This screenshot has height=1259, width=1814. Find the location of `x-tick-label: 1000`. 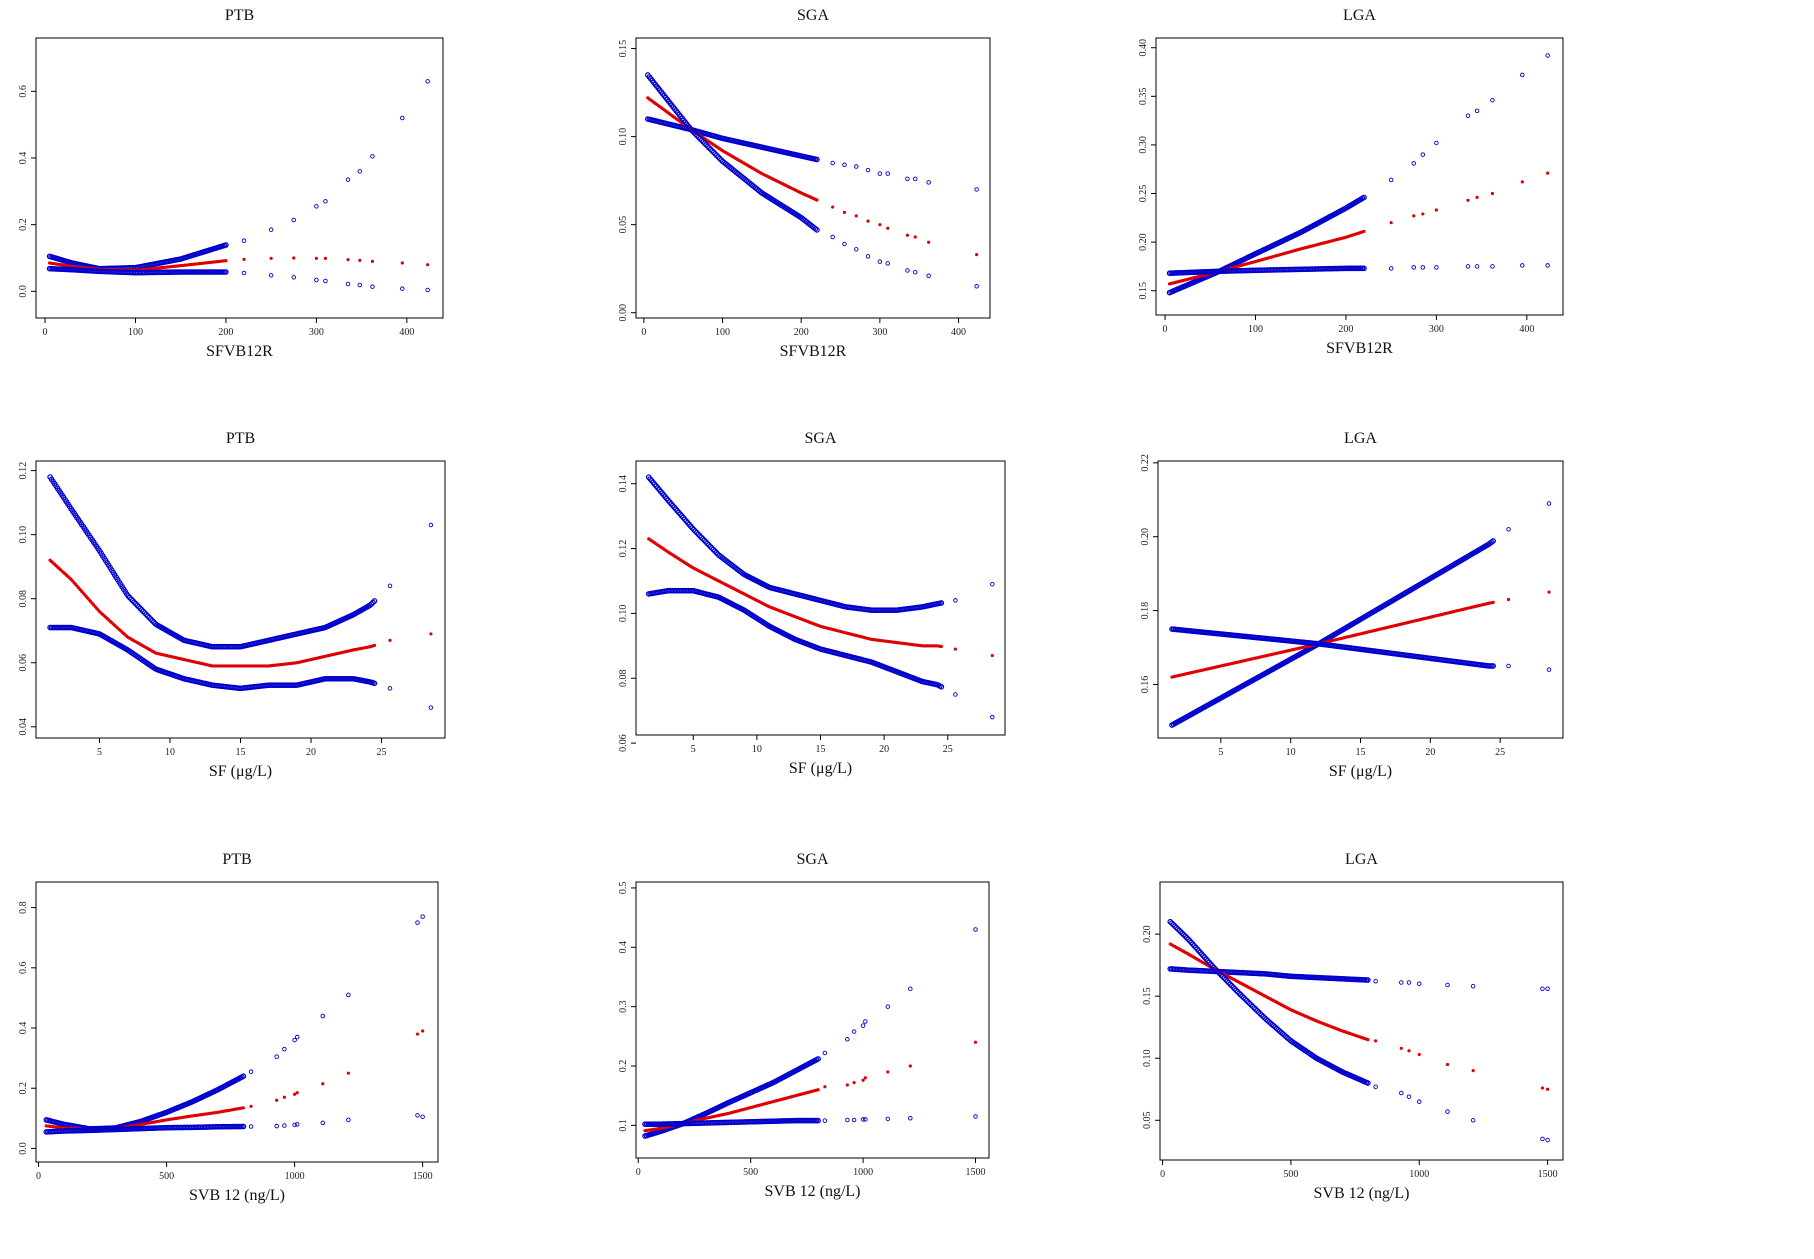

x-tick-label: 1000 is located at coordinates (295, 1176).